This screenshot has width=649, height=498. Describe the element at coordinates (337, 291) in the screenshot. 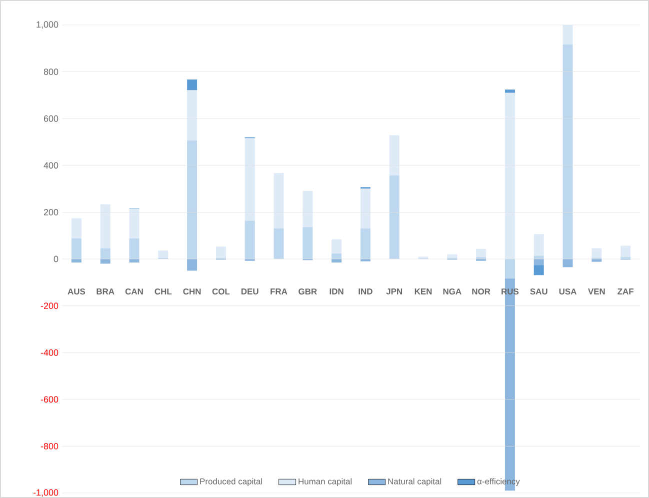

I see `x-tick-label: IDN` at that location.